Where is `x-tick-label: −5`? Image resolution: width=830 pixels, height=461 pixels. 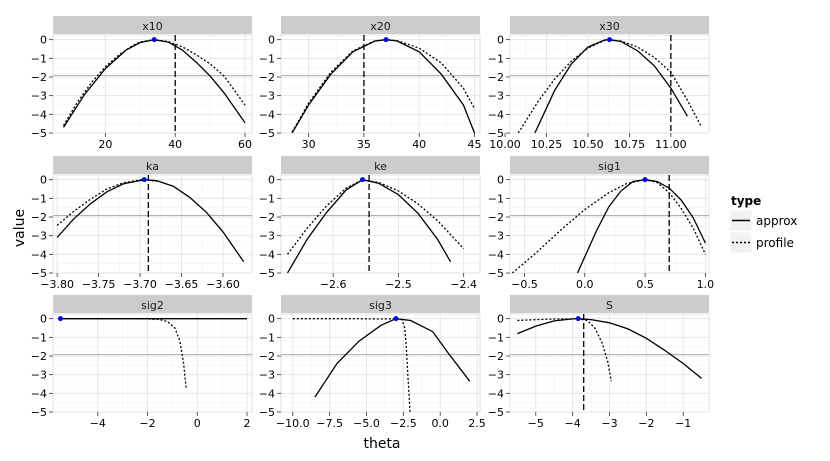
x-tick-label: −5 is located at coordinates (536, 423).